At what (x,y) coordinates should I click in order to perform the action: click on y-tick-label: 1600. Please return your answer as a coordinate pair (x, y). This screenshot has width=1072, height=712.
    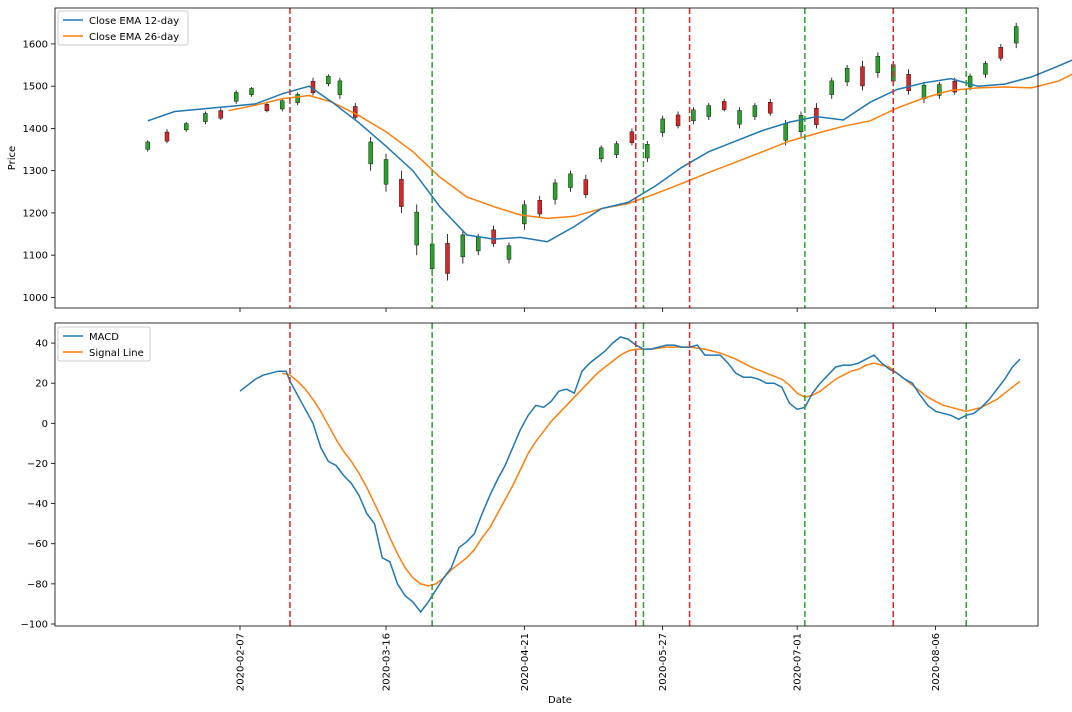
    Looking at the image, I should click on (35, 44).